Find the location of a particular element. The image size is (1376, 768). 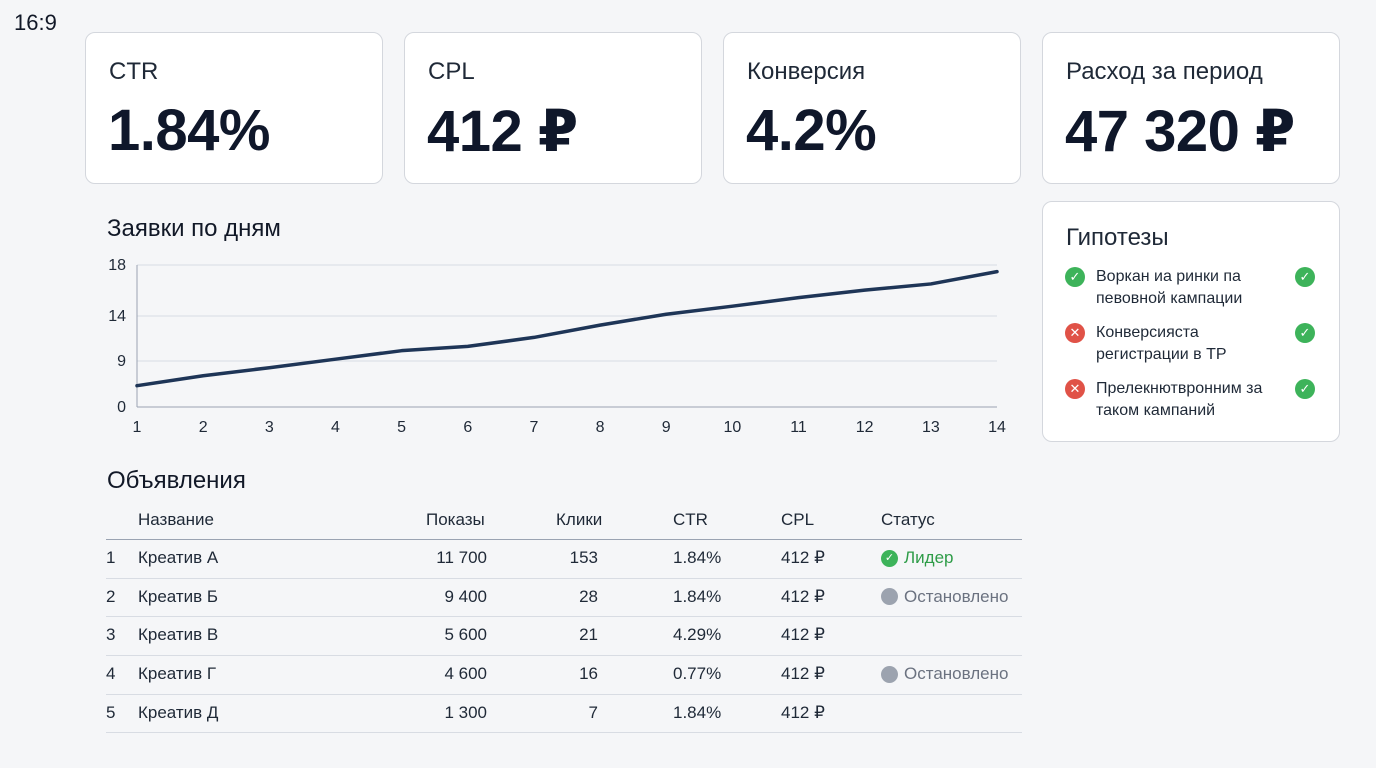

aspect-ratio-label: 16:9 is located at coordinates (35, 22).